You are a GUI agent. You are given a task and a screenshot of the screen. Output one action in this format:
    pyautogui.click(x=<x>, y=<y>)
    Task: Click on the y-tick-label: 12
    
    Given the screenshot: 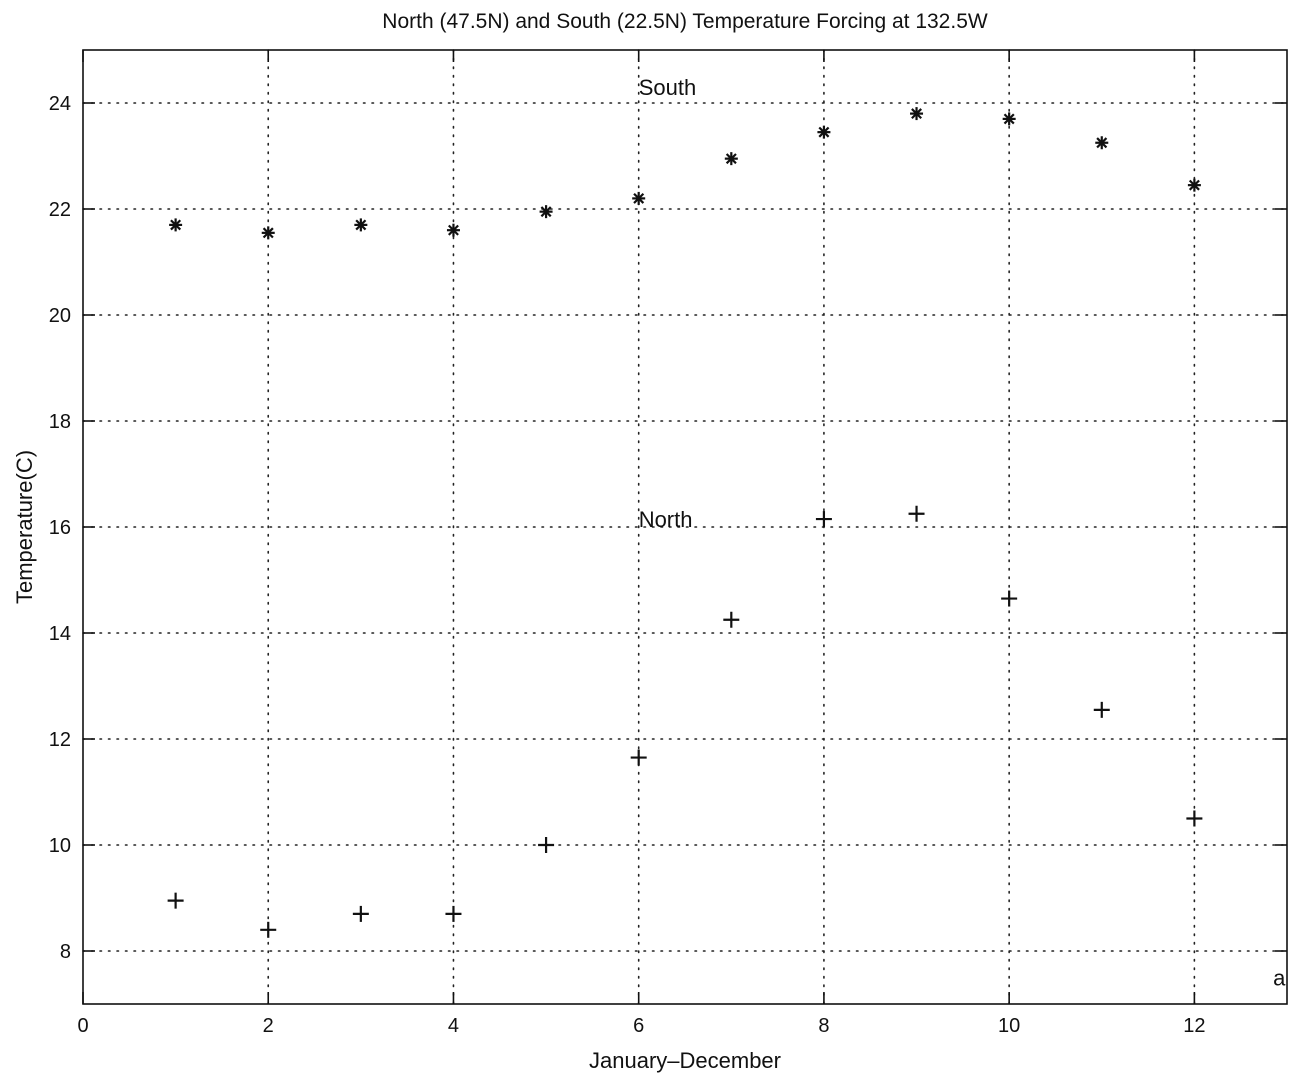 What is the action you would take?
    pyautogui.click(x=60, y=740)
    